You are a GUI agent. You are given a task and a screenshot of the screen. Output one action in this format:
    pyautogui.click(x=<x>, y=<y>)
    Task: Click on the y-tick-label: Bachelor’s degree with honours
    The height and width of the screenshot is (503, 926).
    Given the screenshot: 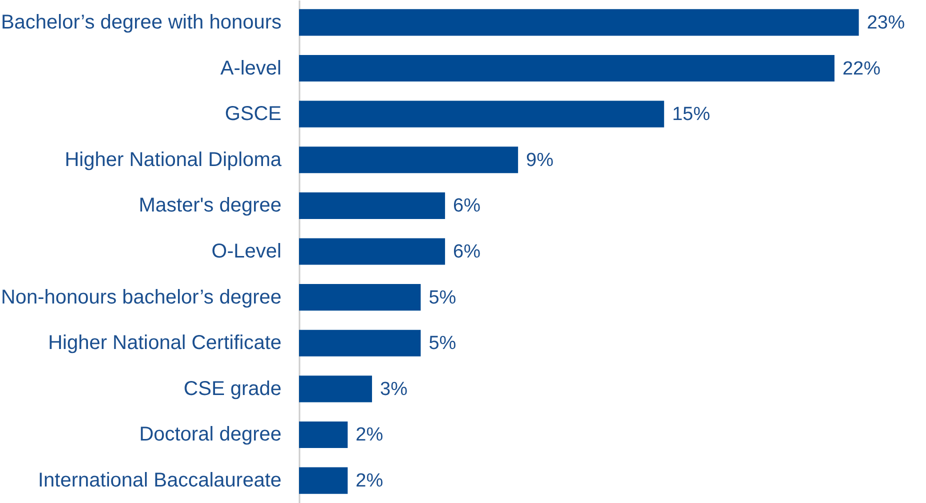 What is the action you would take?
    pyautogui.click(x=141, y=22)
    